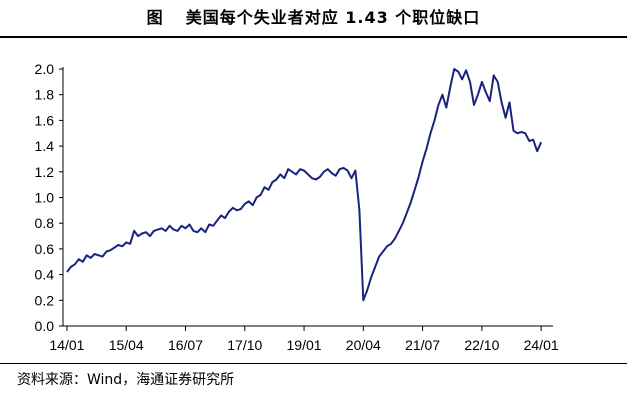  I want to click on source-note: 资料来源：Wind，海通证券研究所, so click(126, 380).